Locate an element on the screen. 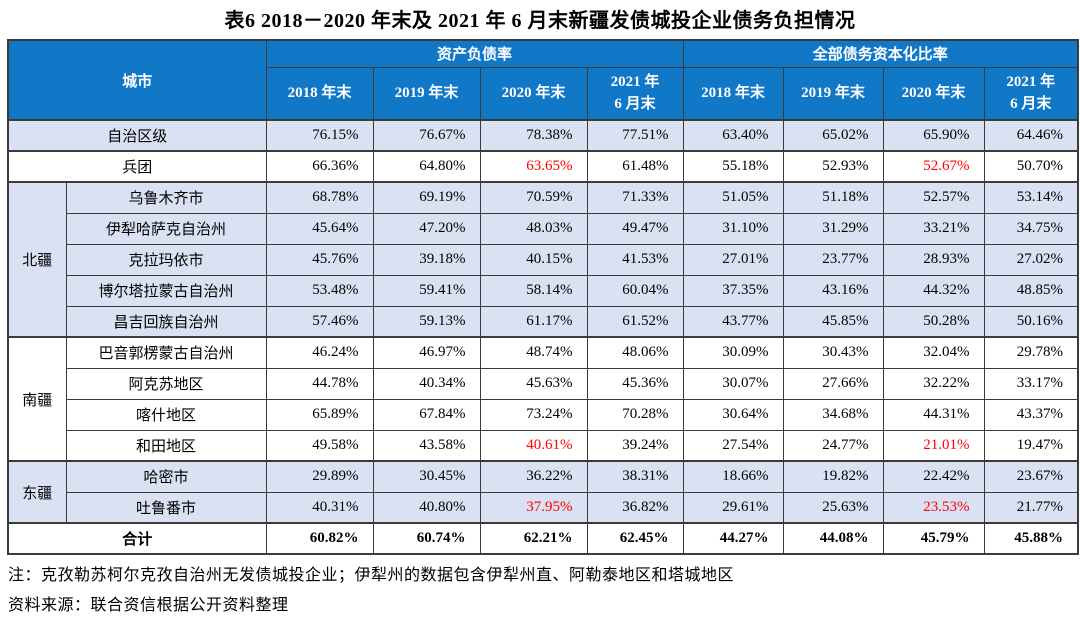  value-cell: 43.37% is located at coordinates (1031, 414).